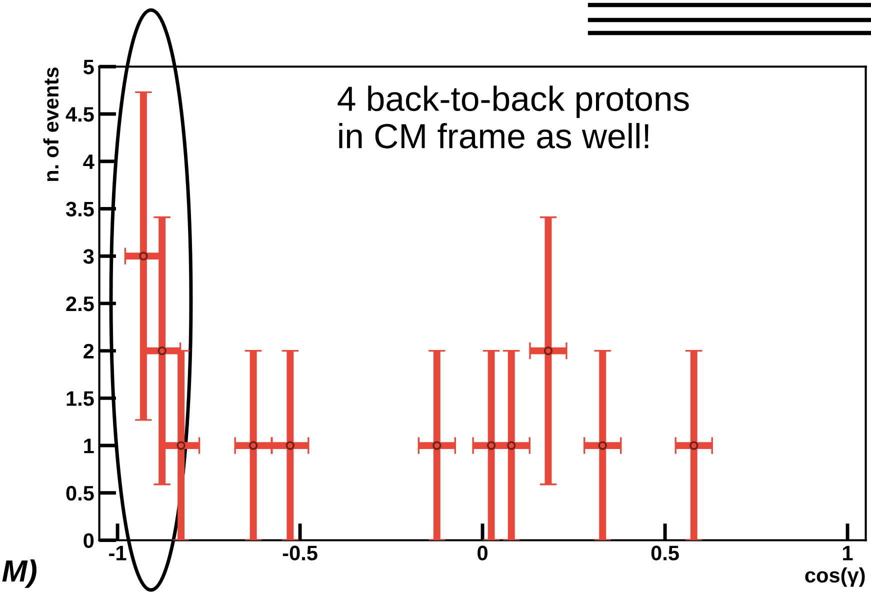  I want to click on x-tick-label: -0.5, so click(300, 553).